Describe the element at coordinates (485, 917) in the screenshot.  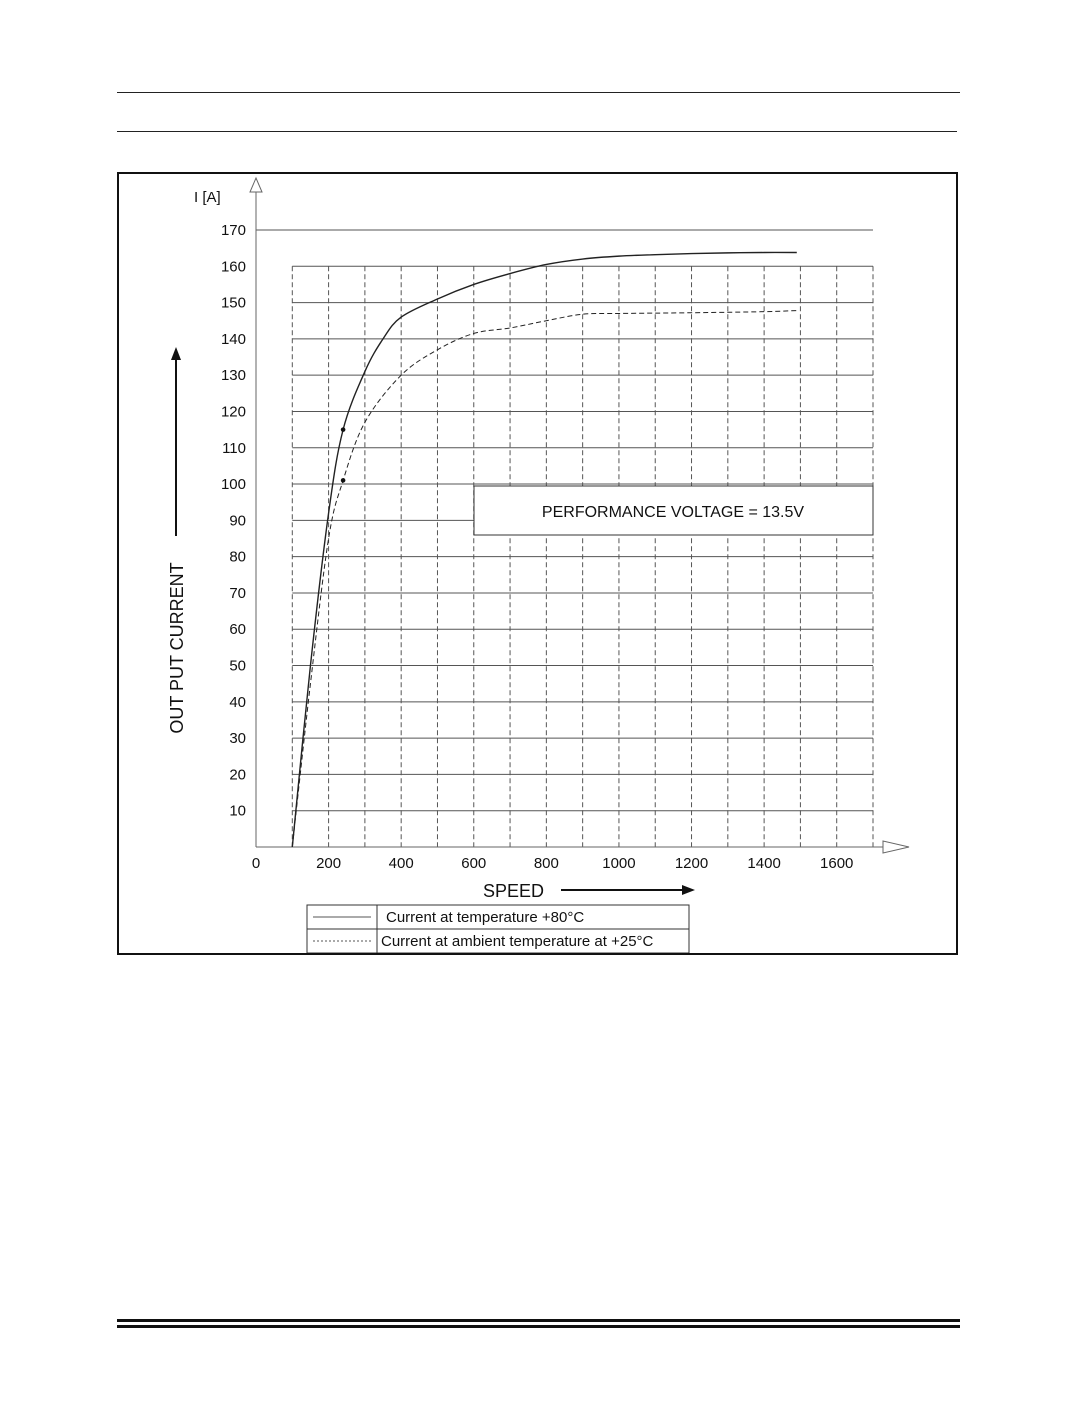
I see `legend-label-80c: Current at temperature +80°C` at that location.